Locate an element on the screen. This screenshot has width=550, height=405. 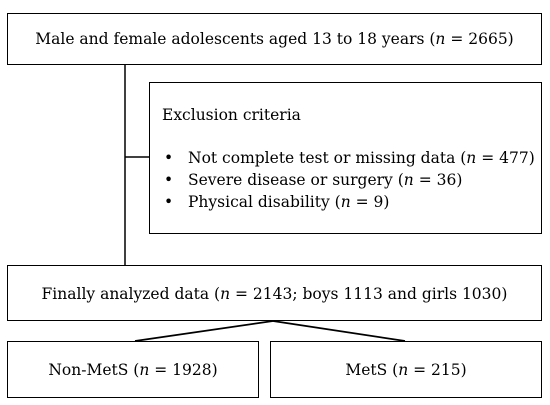
mets-box: MetS (n = 215) is located at coordinates (406, 369).